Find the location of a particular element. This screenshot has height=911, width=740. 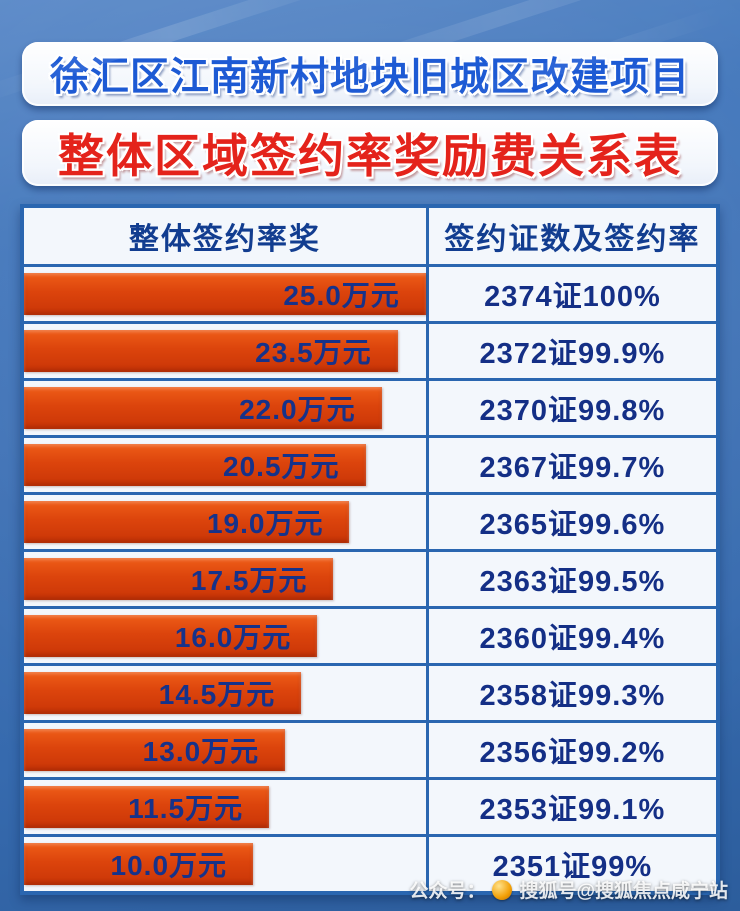

award-cell: 13.0万元 is located at coordinates (226, 750).